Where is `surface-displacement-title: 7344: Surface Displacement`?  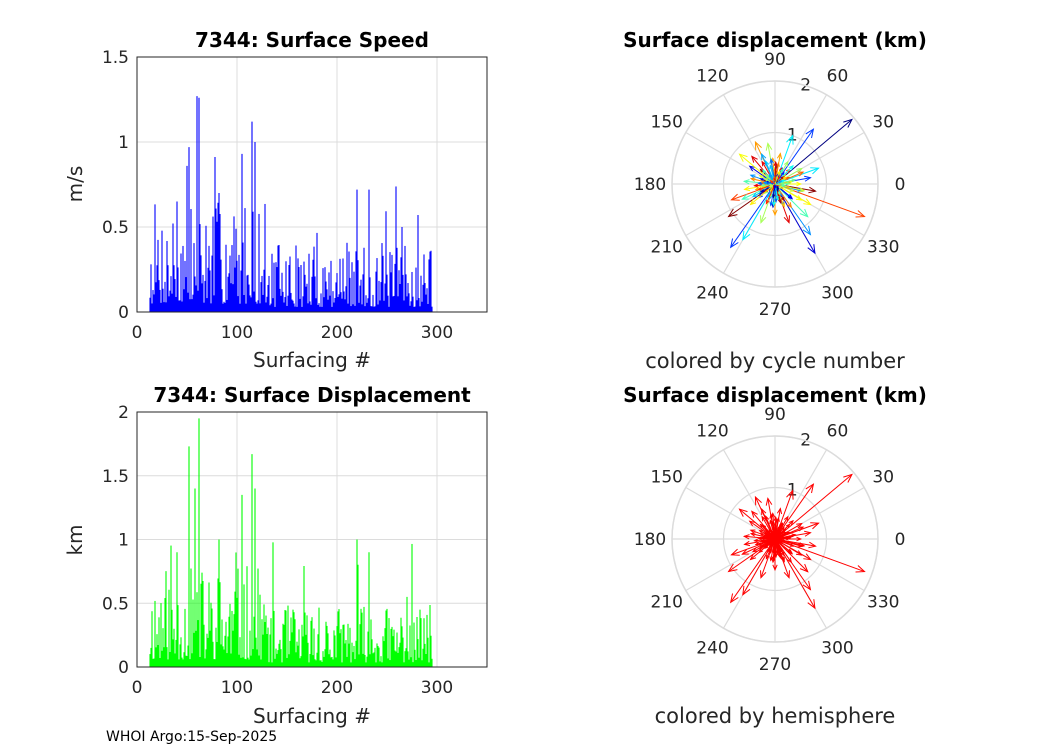 surface-displacement-title: 7344: Surface Displacement is located at coordinates (312, 395).